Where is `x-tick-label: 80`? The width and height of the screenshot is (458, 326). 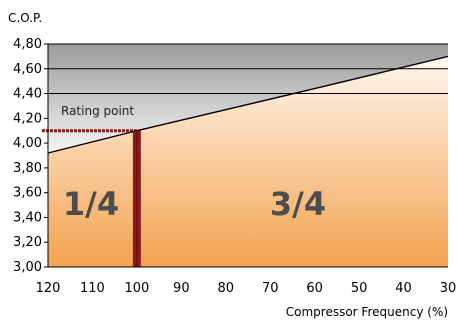 x-tick-label: 80 is located at coordinates (226, 288).